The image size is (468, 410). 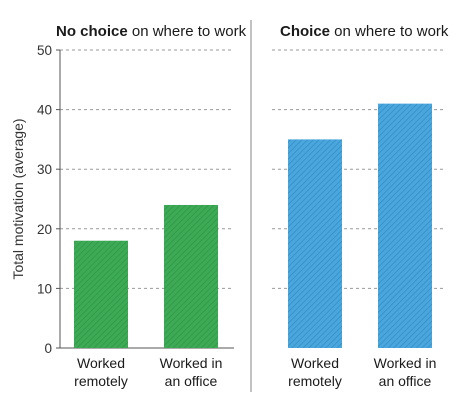 What do you see at coordinates (44, 229) in the screenshot?
I see `y-tick-label: 20` at bounding box center [44, 229].